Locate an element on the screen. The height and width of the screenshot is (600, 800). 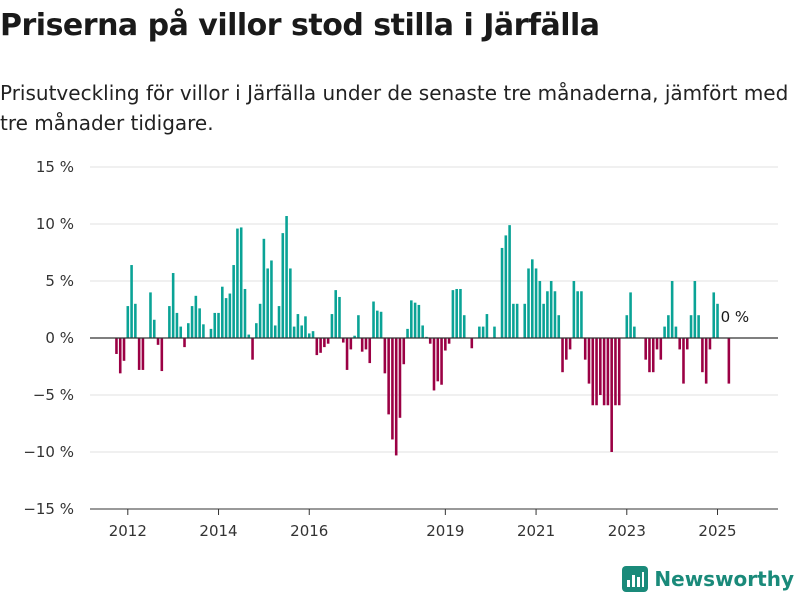
y-tick-label: 5 % is located at coordinates (59, 281).